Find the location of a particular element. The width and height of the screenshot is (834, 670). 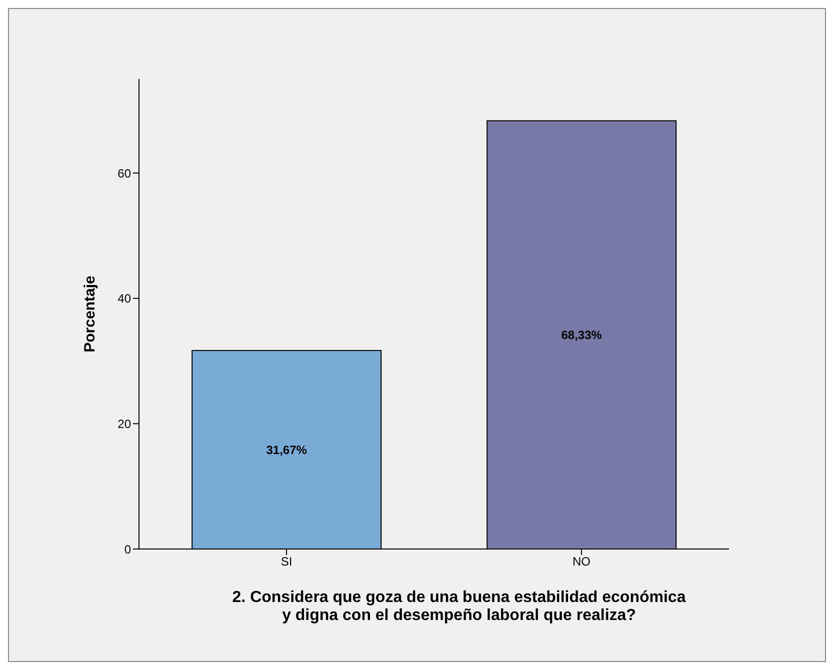

x-tick-label: NO is located at coordinates (581, 561).